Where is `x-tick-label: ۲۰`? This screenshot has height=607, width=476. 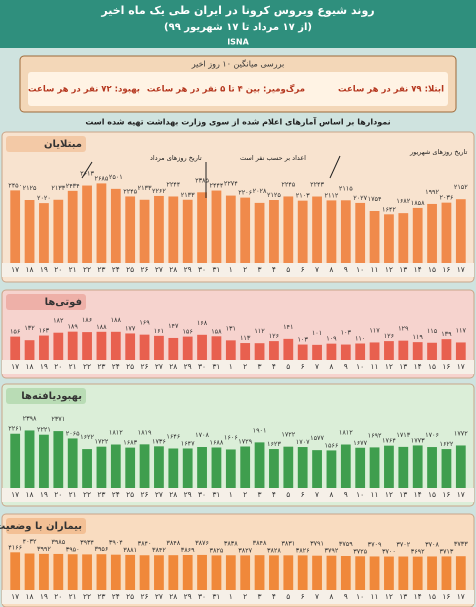 x-tick-label: ۲۰ is located at coordinates (58, 366).